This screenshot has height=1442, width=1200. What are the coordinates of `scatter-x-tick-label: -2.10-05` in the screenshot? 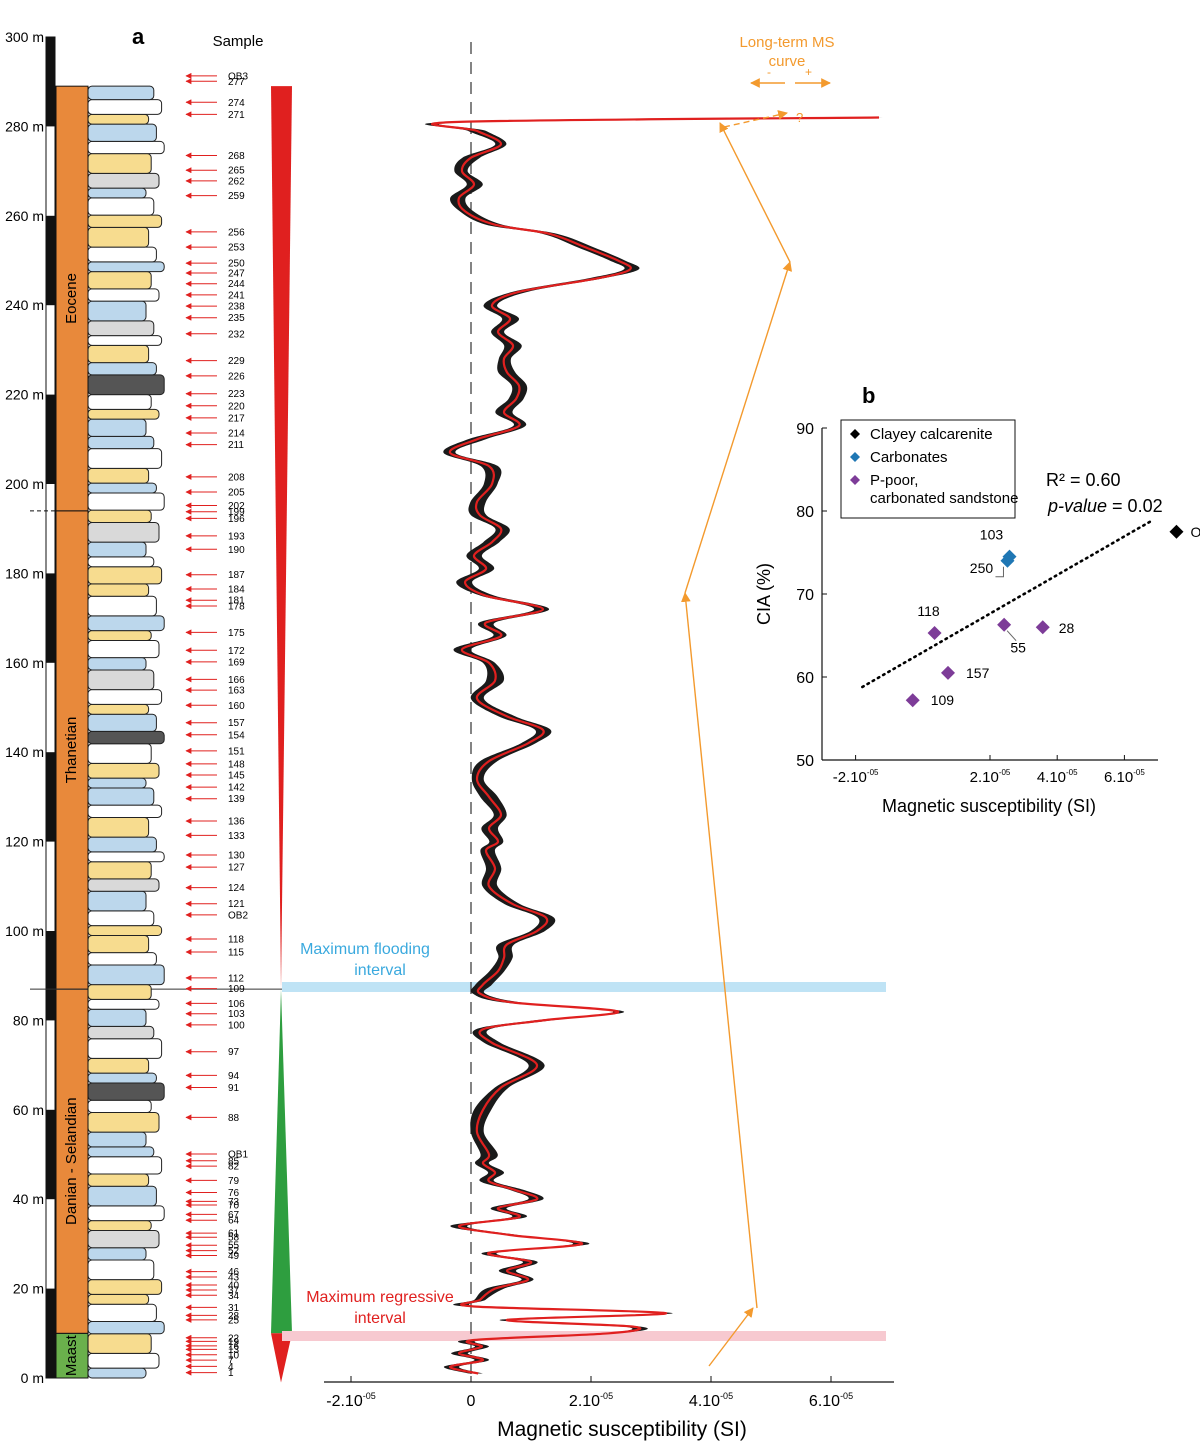 It's located at (856, 777).